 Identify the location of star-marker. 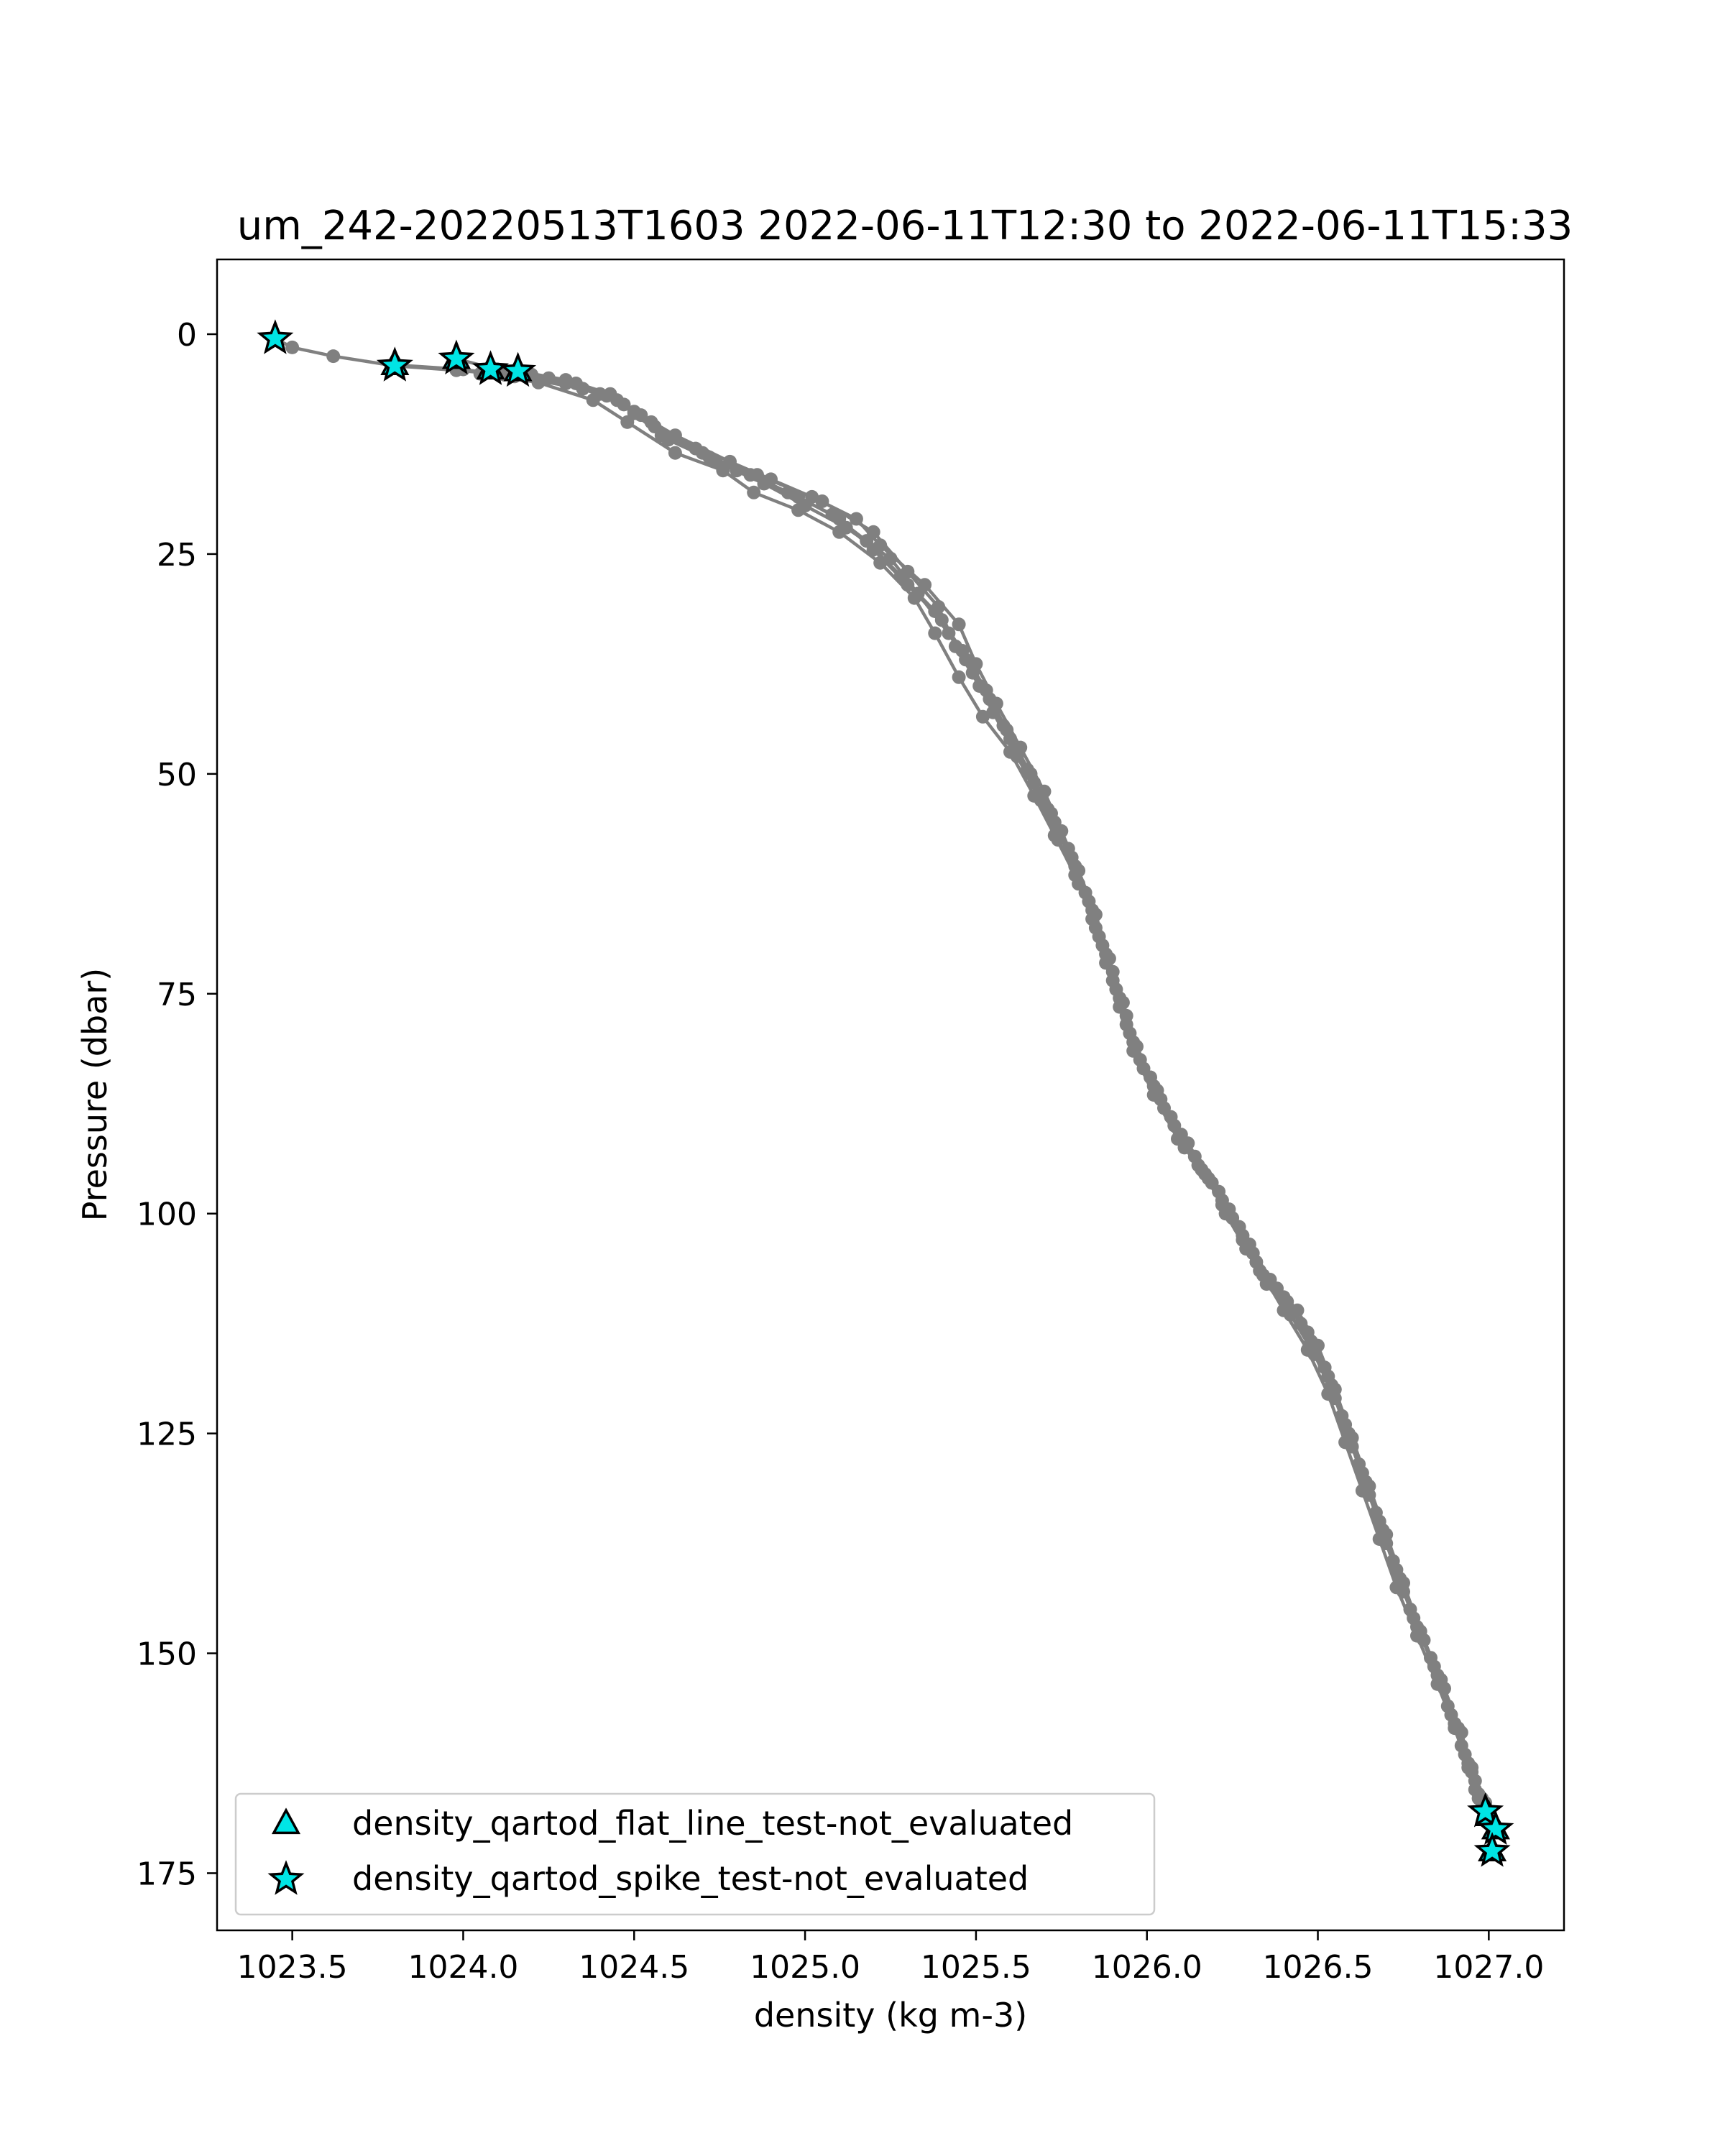
(286, 1878).